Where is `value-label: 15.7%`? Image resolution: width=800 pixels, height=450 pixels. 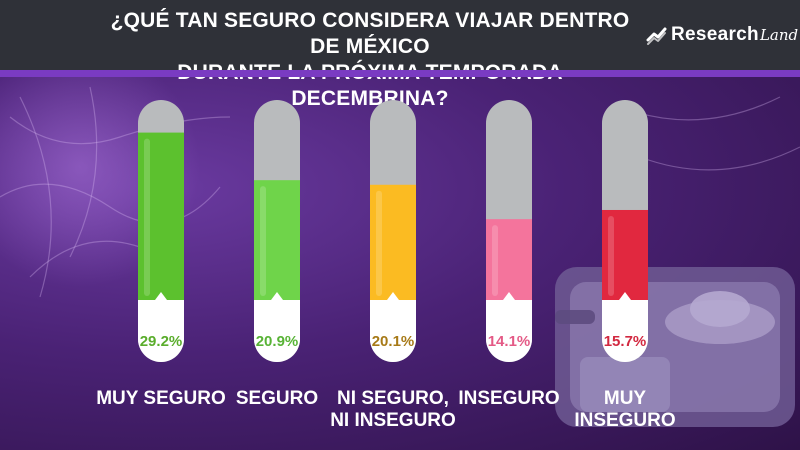 value-label: 15.7% is located at coordinates (625, 341).